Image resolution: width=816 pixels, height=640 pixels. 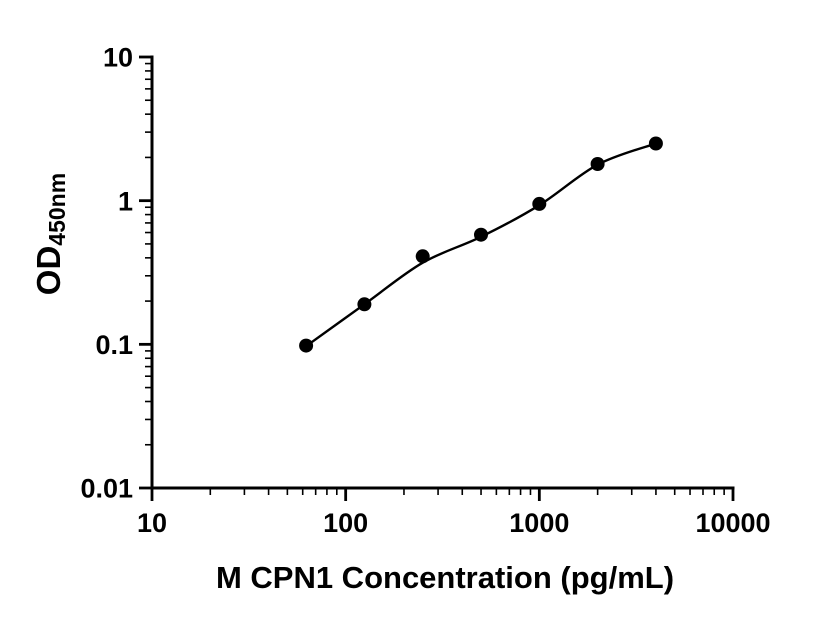 I want to click on y-axis-tick-label: 1, so click(x=125, y=201).